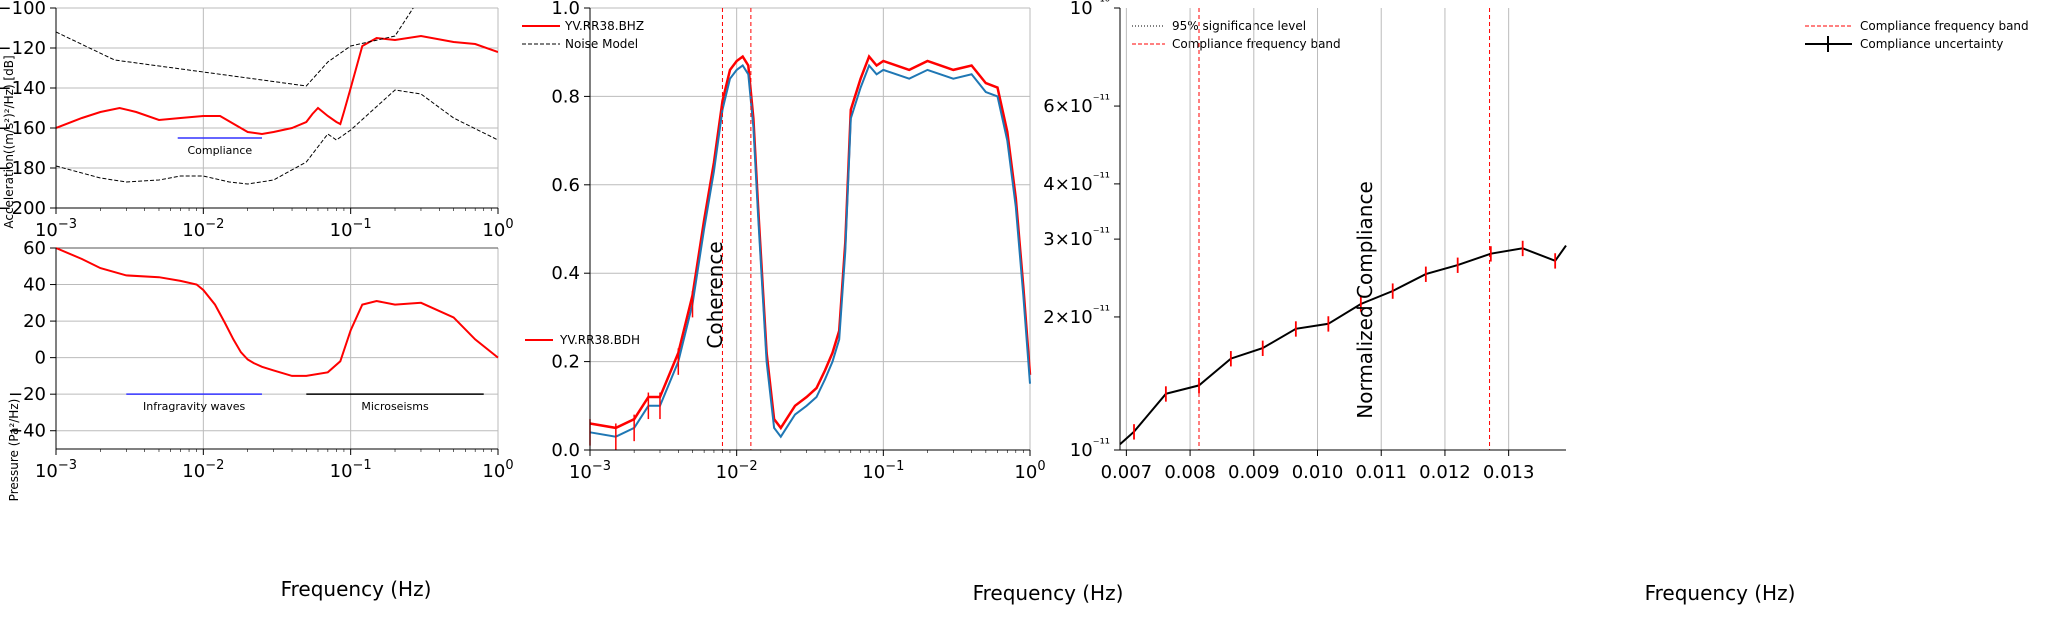 The image size is (2048, 632). What do you see at coordinates (23, 128) in the screenshot?
I see `y-tick-label: −160` at bounding box center [23, 128].